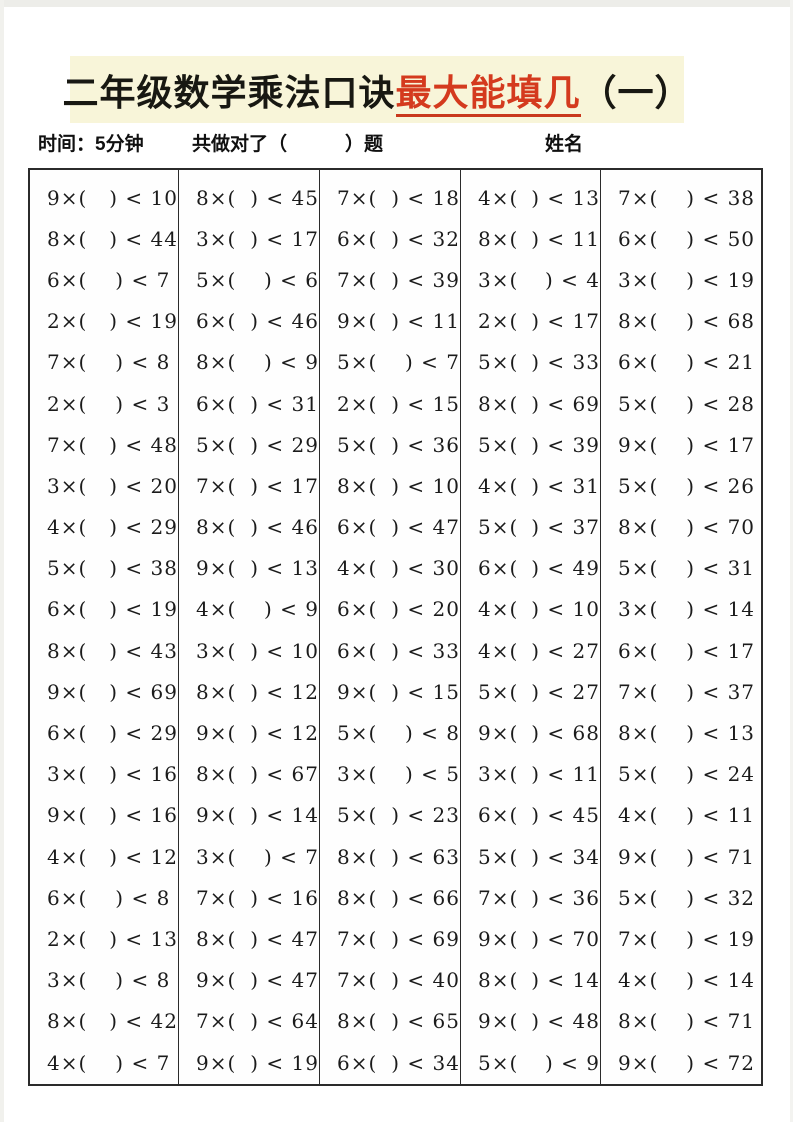 Image resolution: width=793 pixels, height=1122 pixels. Describe the element at coordinates (791, 561) in the screenshot. I see `scan-edge-right` at that location.